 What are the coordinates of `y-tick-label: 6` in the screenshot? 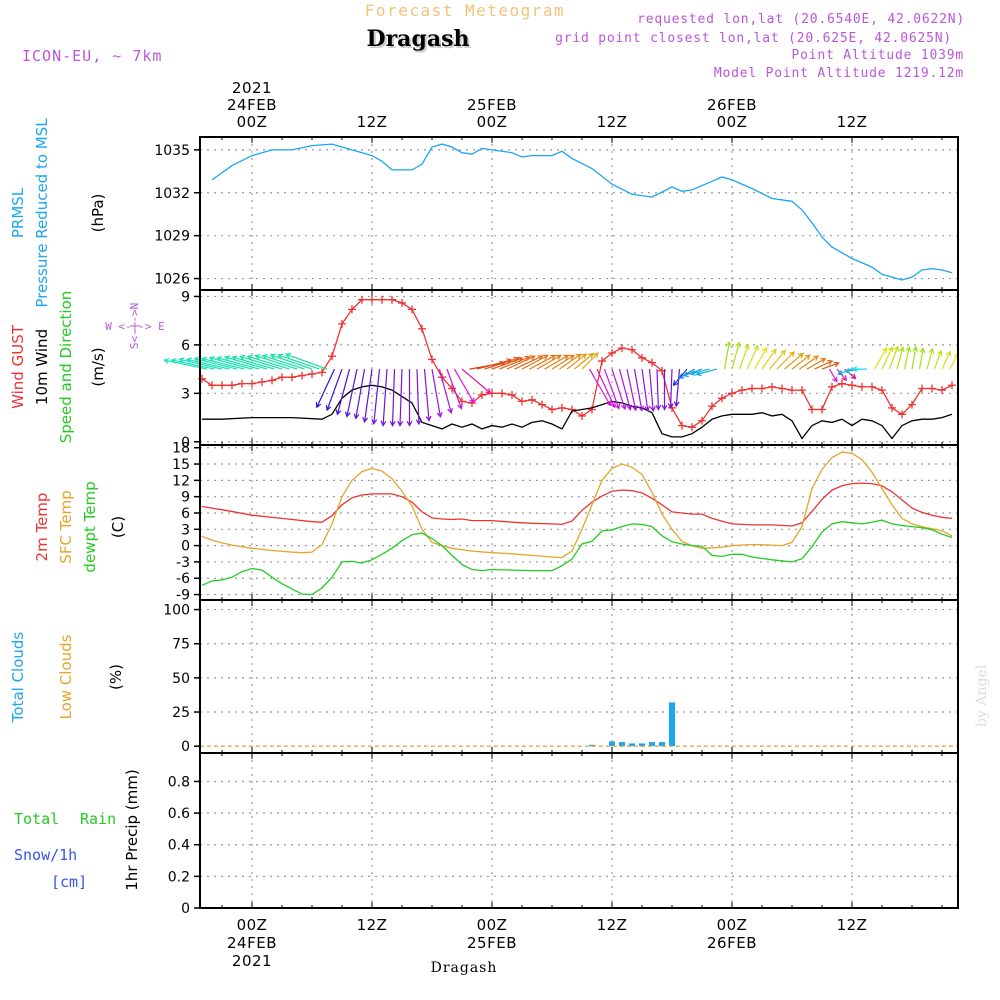 It's located at (185, 514).